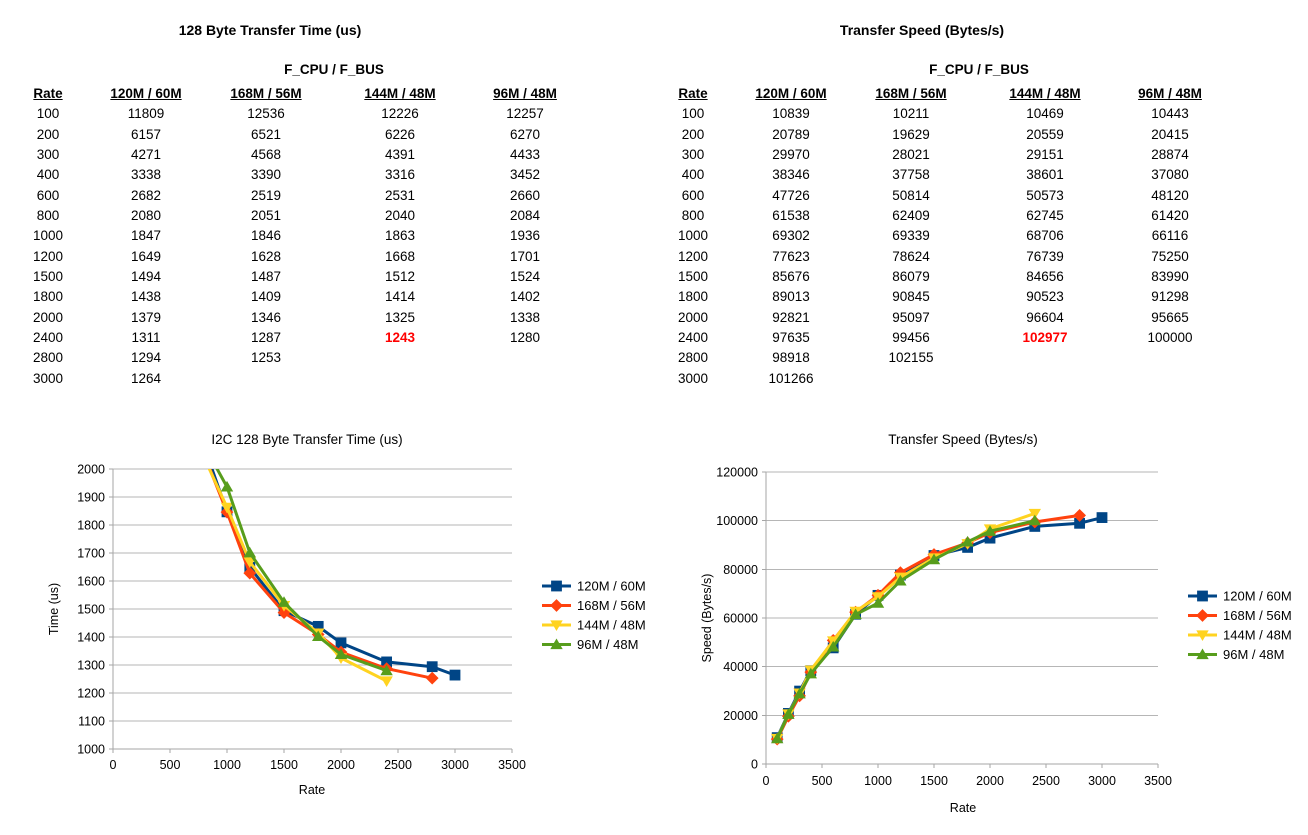 Image resolution: width=1308 pixels, height=835 pixels. Describe the element at coordinates (312, 790) in the screenshot. I see `x-axis-label: Rate` at that location.